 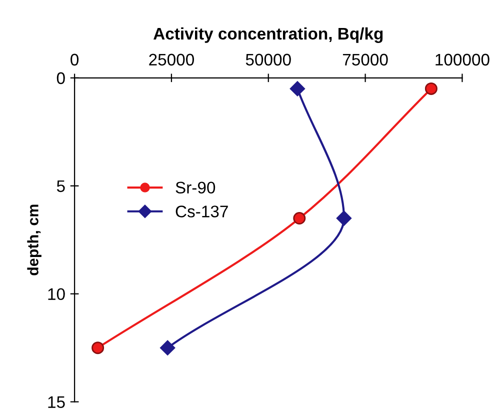 What do you see at coordinates (268, 60) in the screenshot?
I see `x-tick-label: 50000` at bounding box center [268, 60].